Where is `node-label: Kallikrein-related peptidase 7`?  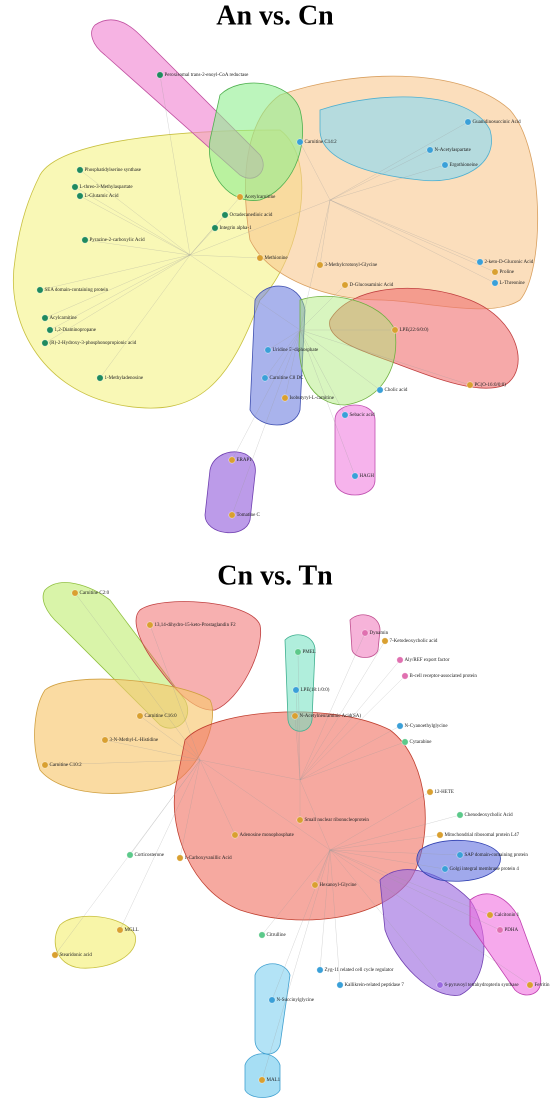 node-label: Kallikrein-related peptidase 7 is located at coordinates (375, 985).